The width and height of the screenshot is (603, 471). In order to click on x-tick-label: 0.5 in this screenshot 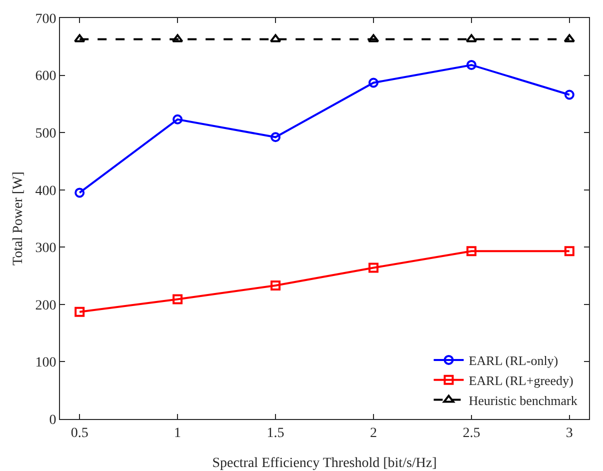, I will do `click(79, 433)`.